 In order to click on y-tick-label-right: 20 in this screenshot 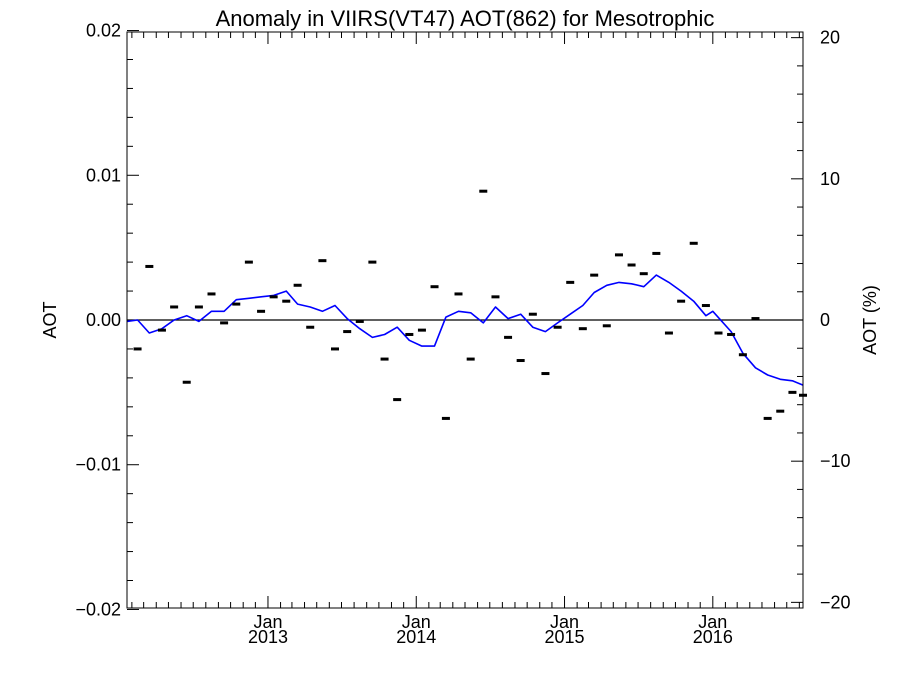, I will do `click(830, 38)`.